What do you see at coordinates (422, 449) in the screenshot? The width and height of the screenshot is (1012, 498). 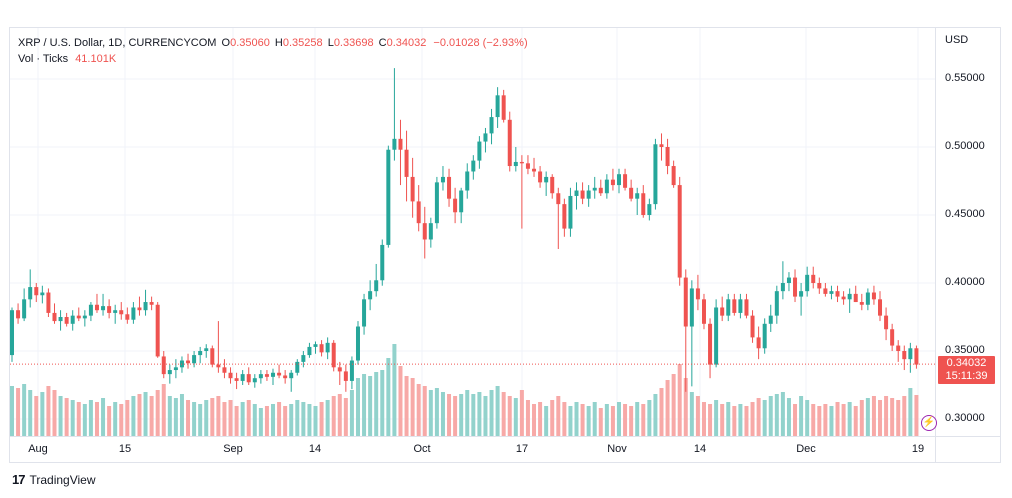 I see `time-tick: Oct` at bounding box center [422, 449].